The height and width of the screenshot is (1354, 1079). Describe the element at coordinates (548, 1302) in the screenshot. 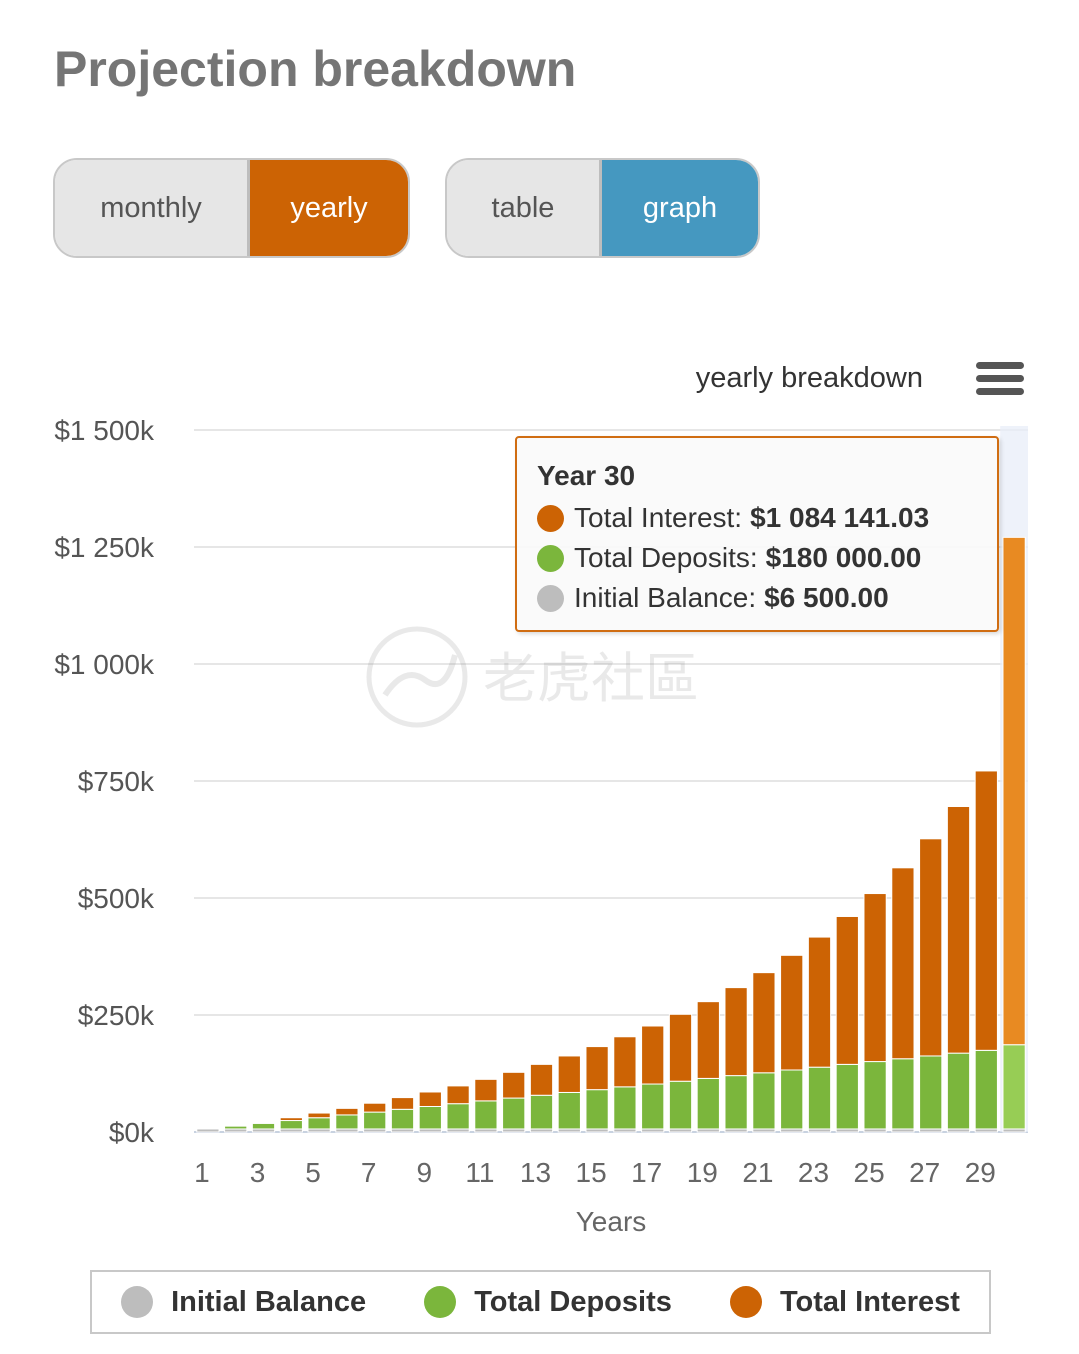

I see `legend-item-total-deposits: Total Deposits` at that location.